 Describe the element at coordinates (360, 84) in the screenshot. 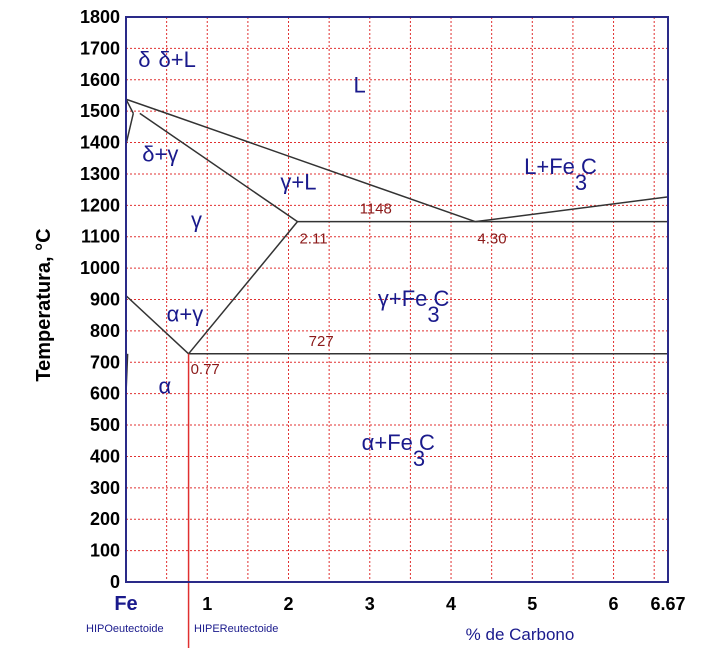

I see `region-label: L` at that location.